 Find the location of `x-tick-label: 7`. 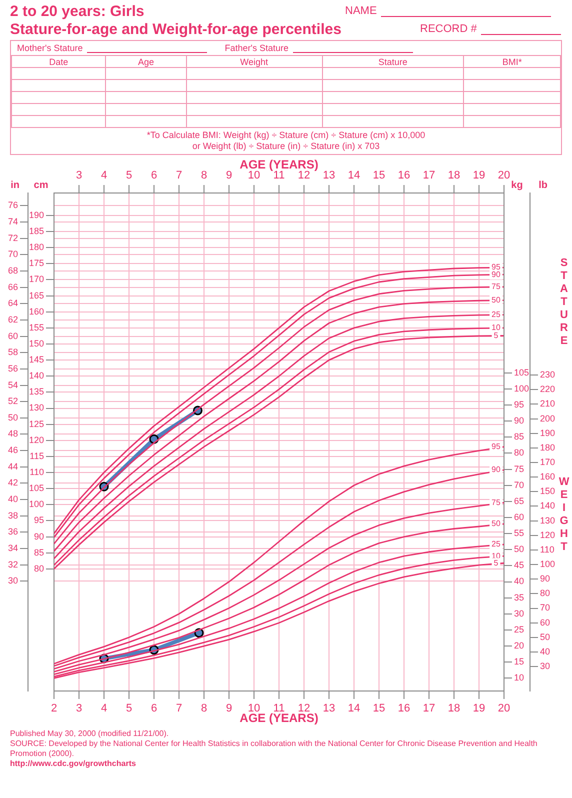

x-tick-label: 7 is located at coordinates (179, 175).